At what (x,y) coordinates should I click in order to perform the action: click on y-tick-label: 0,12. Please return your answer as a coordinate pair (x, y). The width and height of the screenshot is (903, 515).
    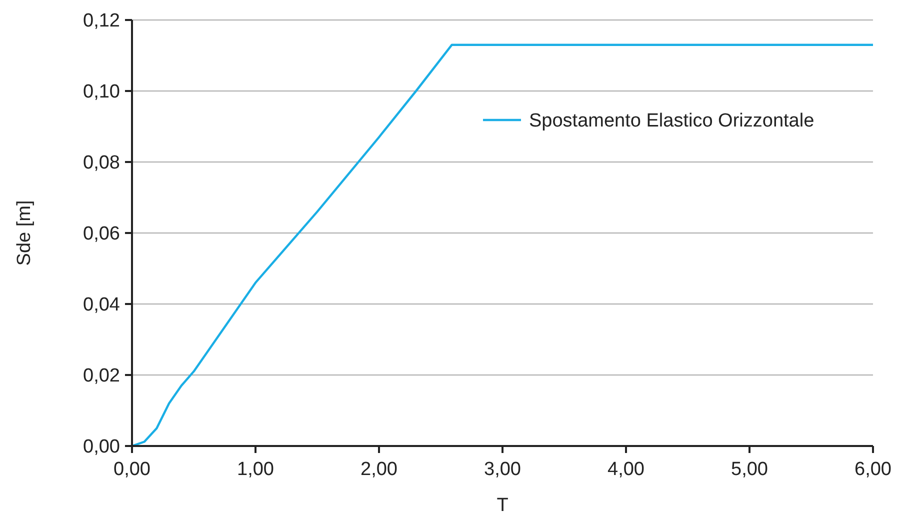
    Looking at the image, I should click on (101, 21).